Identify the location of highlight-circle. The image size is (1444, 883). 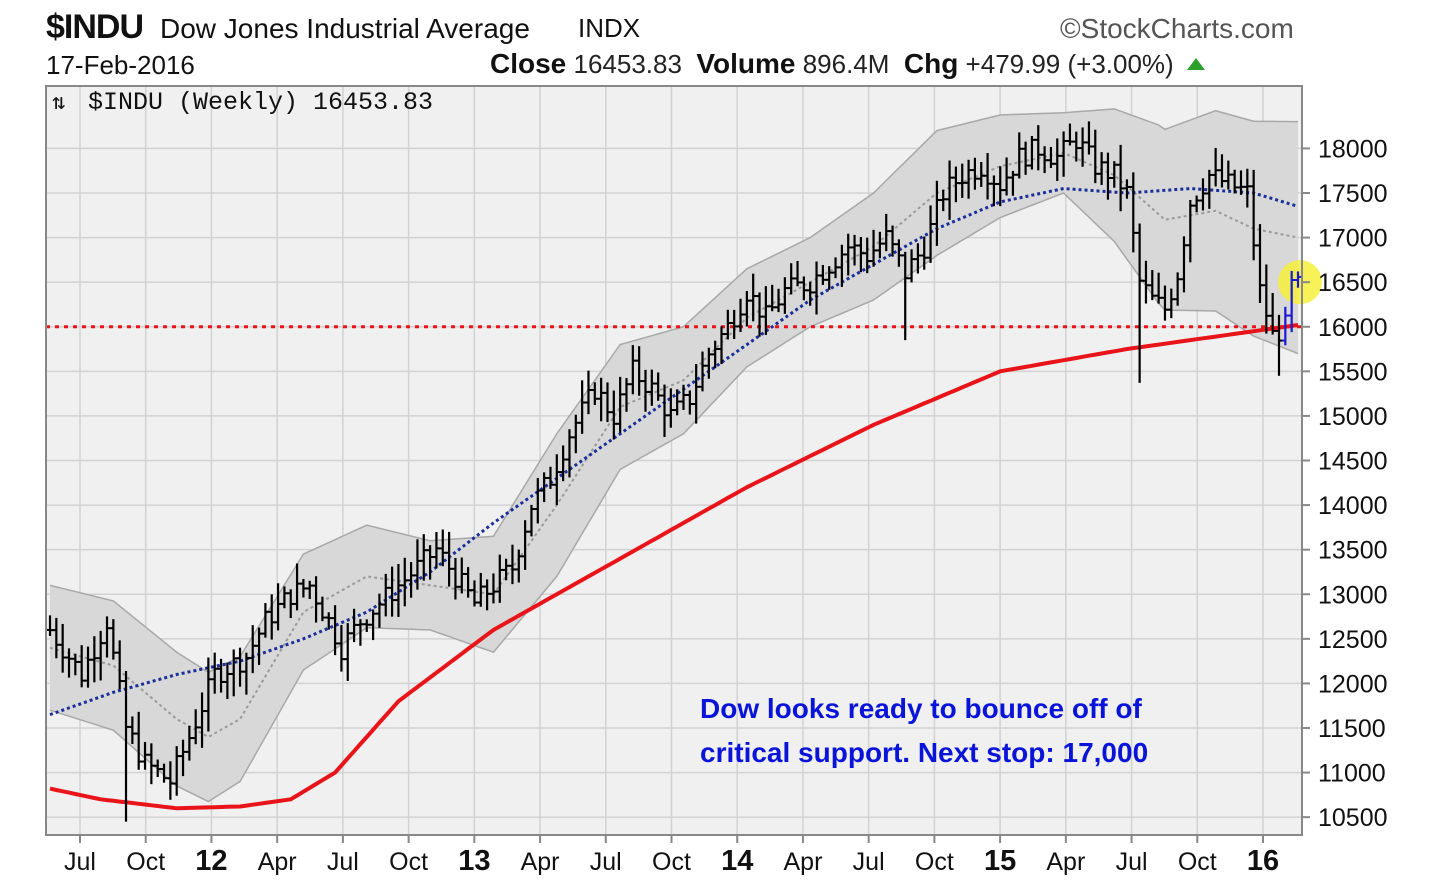
(1300, 282).